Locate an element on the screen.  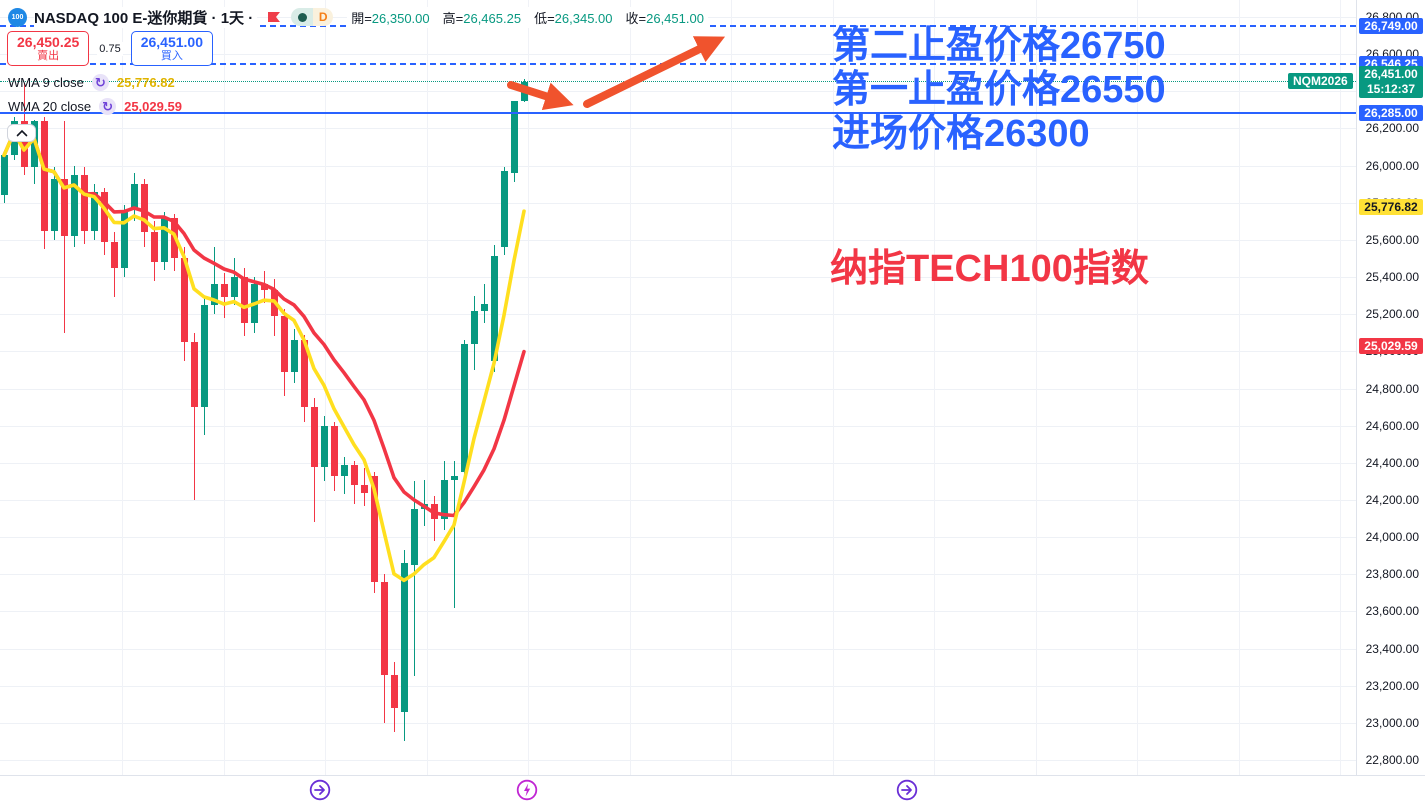
price-tick-label: 24,600.00 is located at coordinates (1392, 425).